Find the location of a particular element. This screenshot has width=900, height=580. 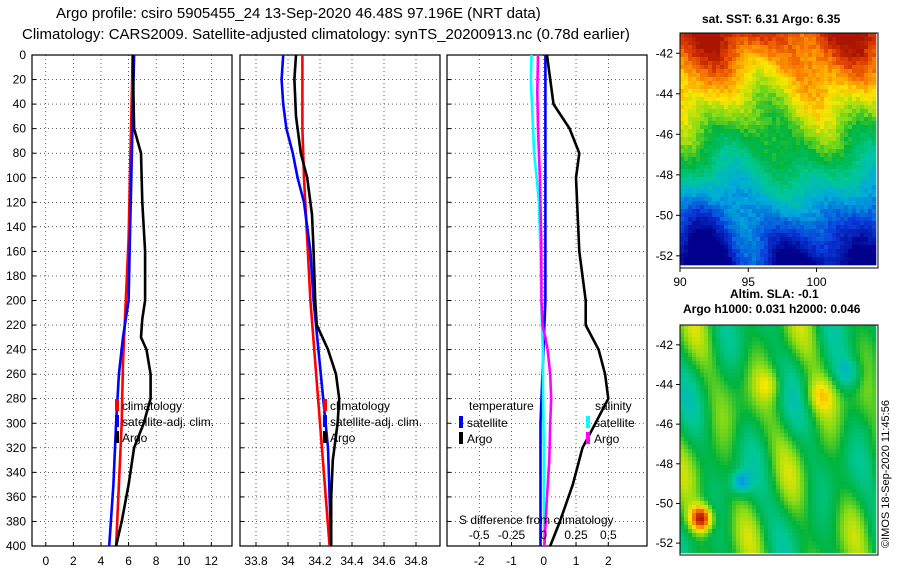

sla-map-title: Altim. SLA: -0.1 is located at coordinates (774, 294).